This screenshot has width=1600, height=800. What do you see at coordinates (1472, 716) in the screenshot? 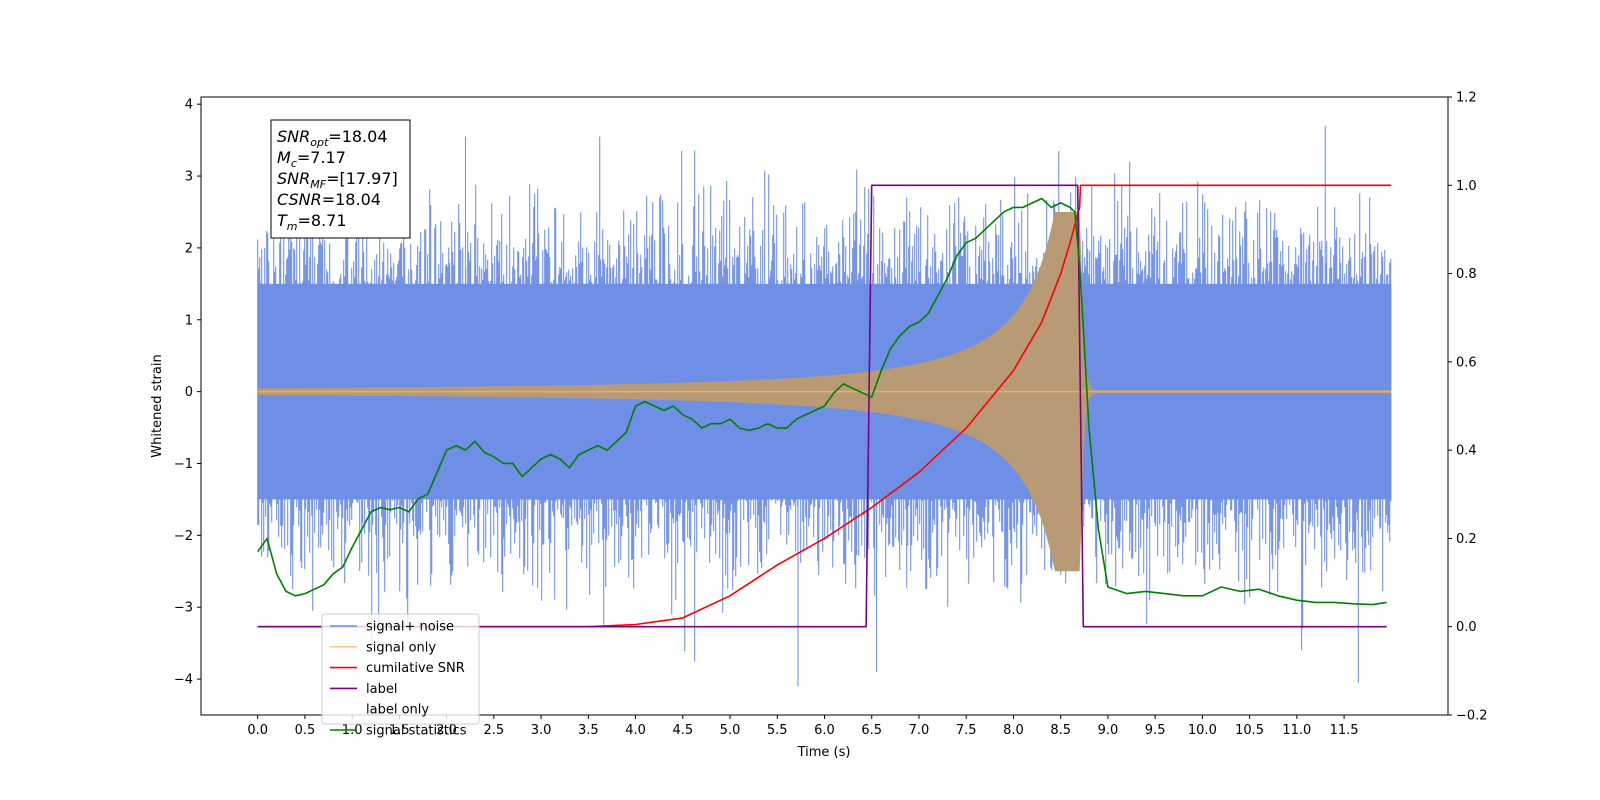
I see `y2-tick-label: −0.2` at bounding box center [1472, 716].